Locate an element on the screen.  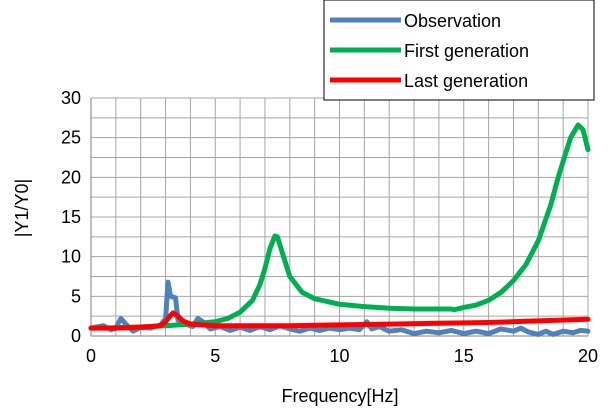
y-tick-label: 30 is located at coordinates (71, 98).